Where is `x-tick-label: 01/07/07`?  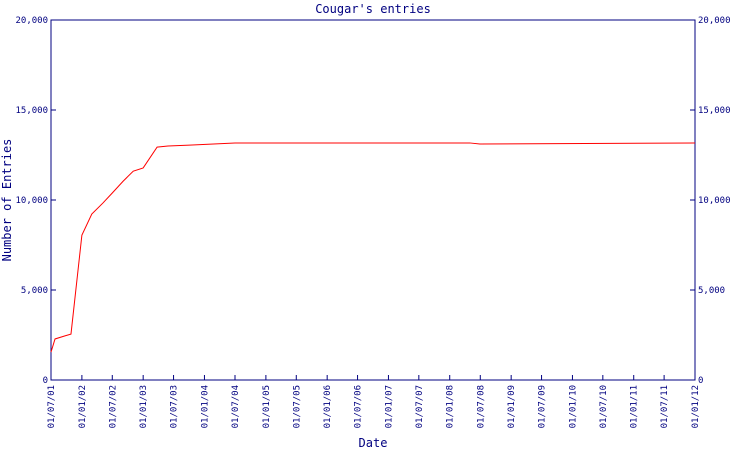 x-tick-label: 01/07/07 is located at coordinates (420, 406).